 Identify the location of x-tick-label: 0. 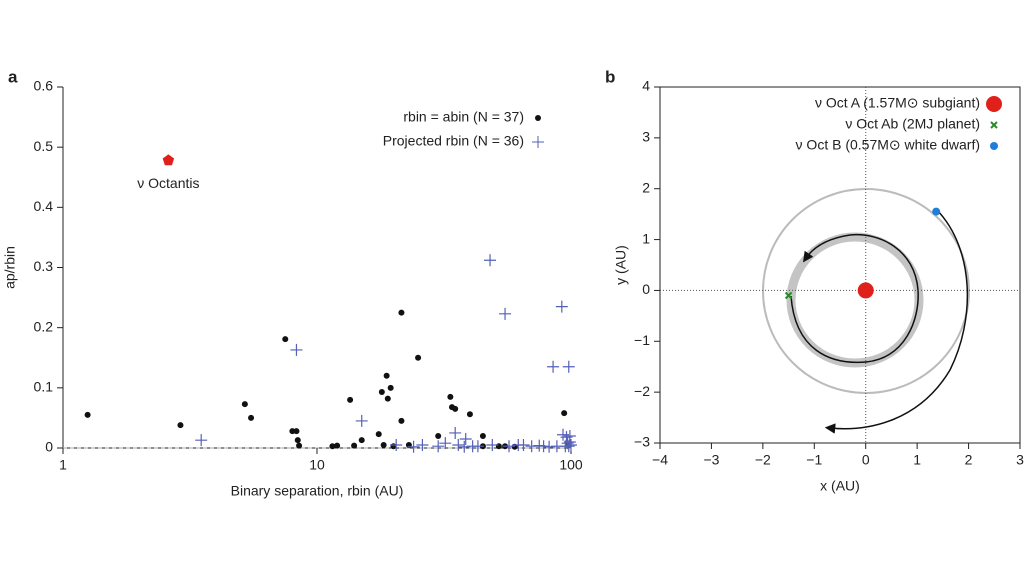
(866, 460).